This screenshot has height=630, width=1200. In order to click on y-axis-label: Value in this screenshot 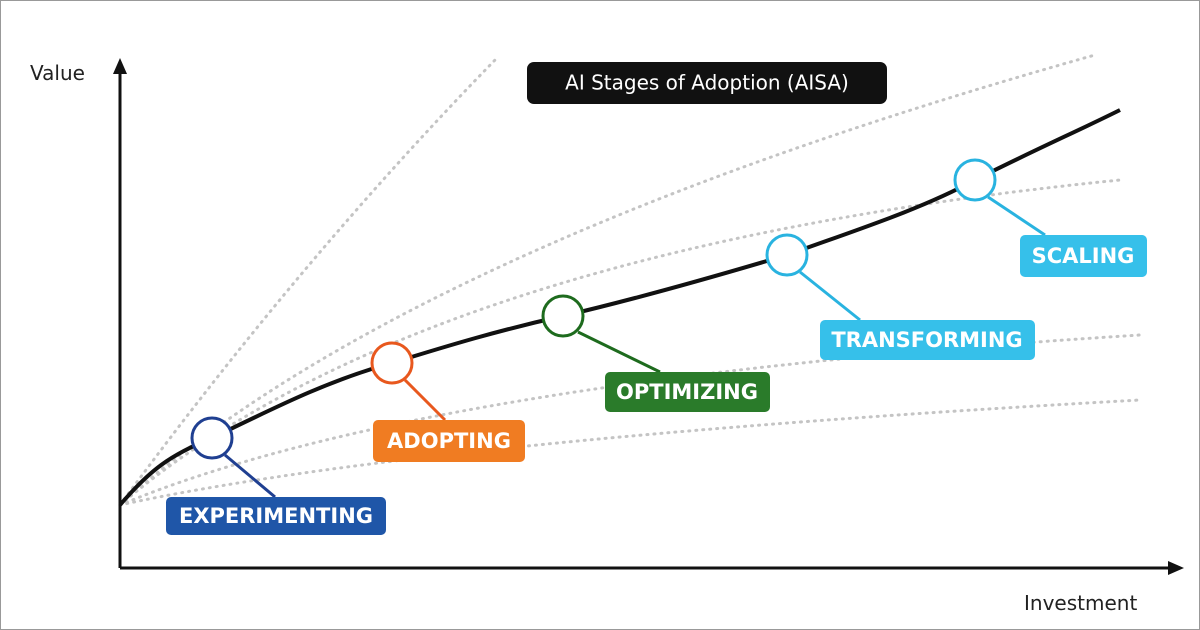, I will do `click(57, 73)`.